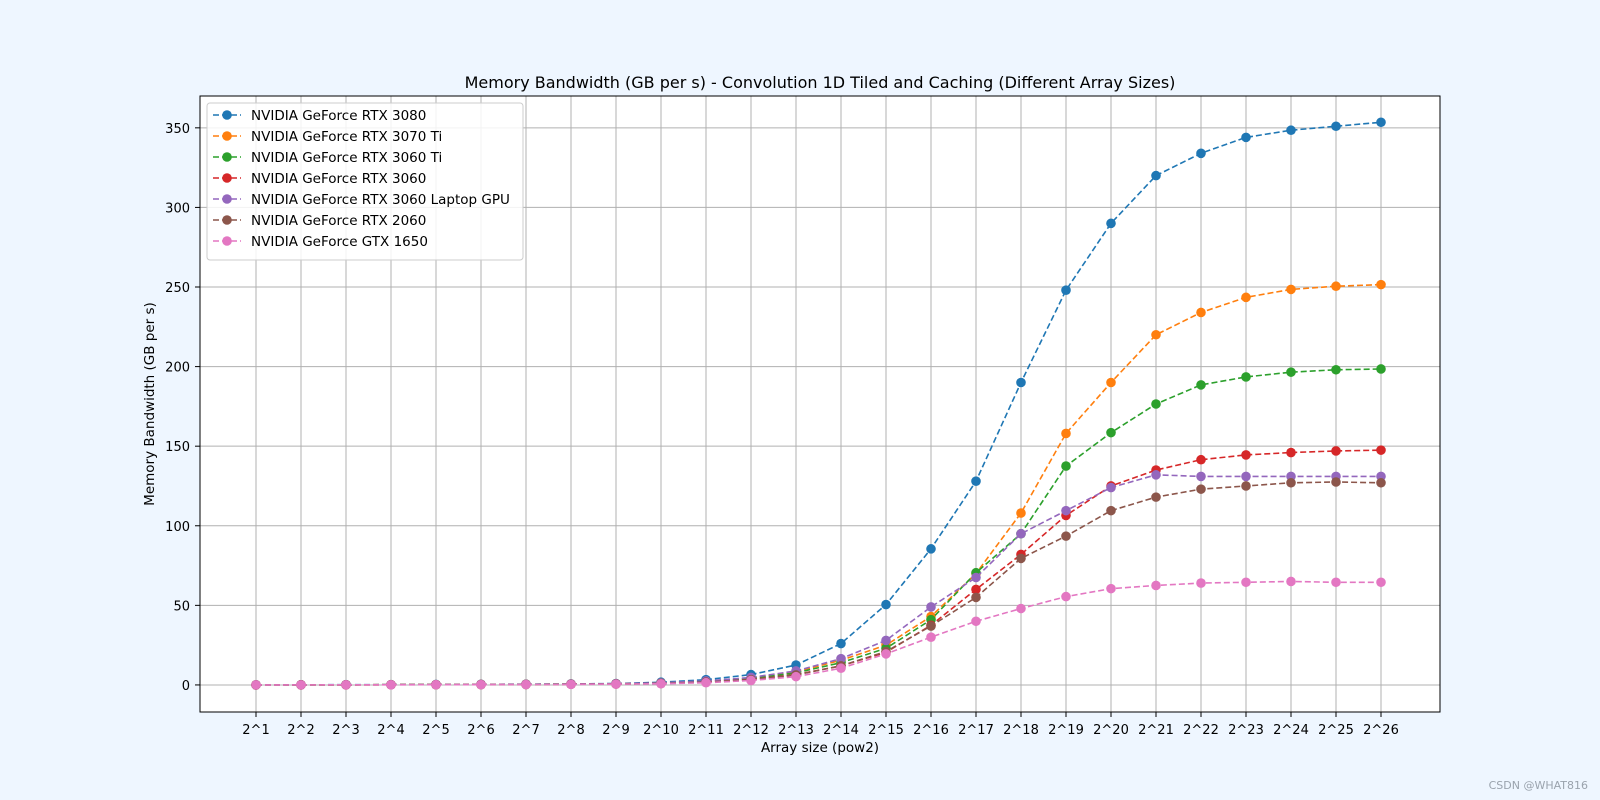  I want to click on legend-label: NVIDIA GeForce RTX 3080, so click(338, 116).